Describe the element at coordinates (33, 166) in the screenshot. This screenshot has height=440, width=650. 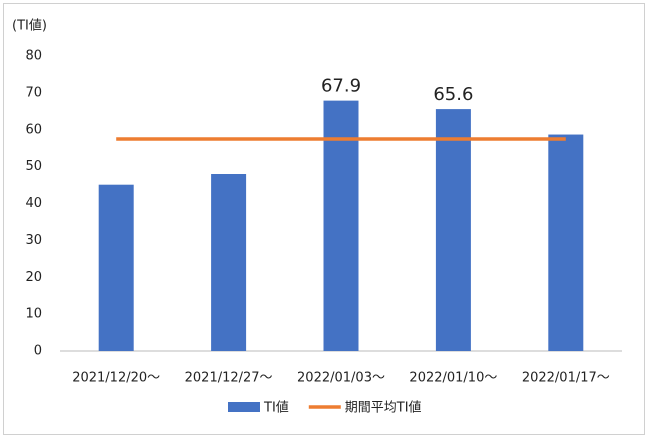
I see `y-tick-label: 50` at that location.